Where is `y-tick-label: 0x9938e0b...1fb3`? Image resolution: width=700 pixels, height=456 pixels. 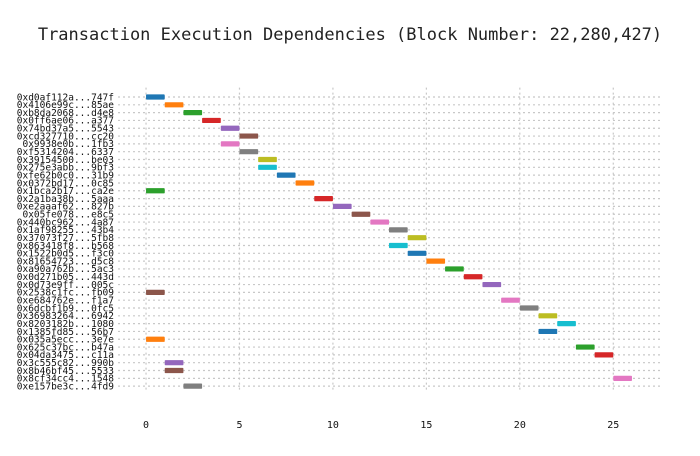 y-tick-label: 0x9938e0b...1fb3 is located at coordinates (68, 144).